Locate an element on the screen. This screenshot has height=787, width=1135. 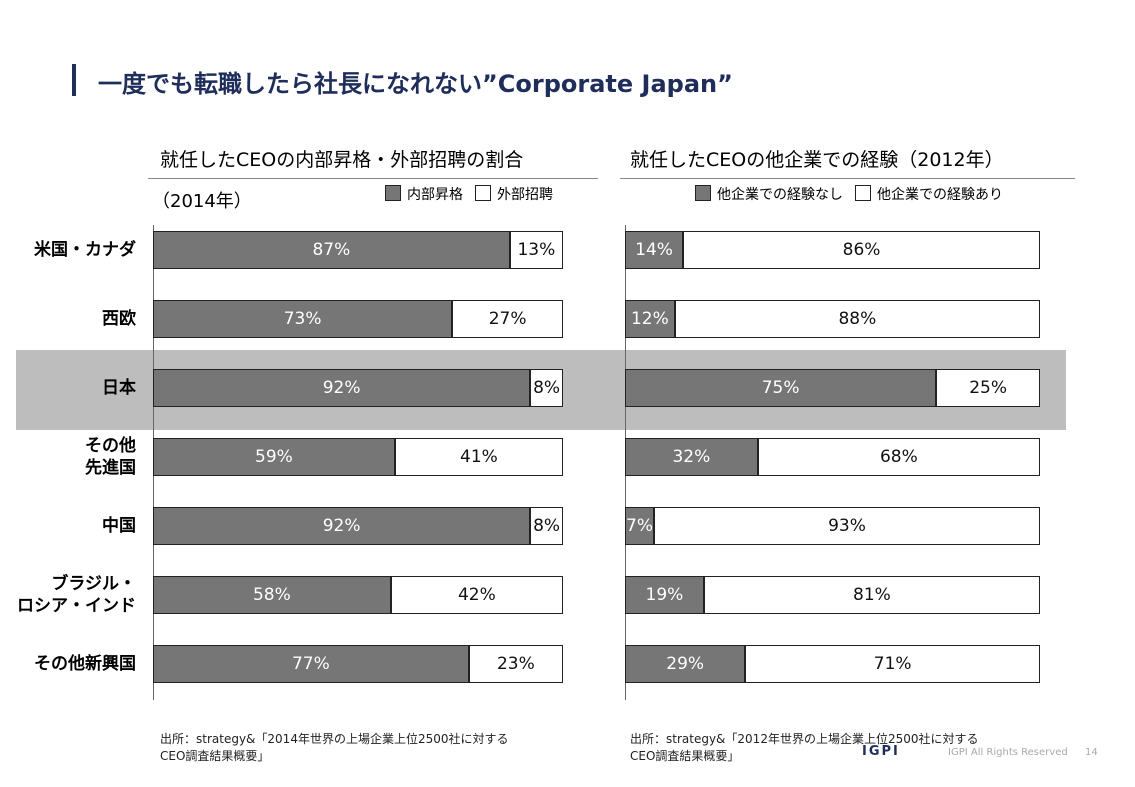
value-label: 29% is located at coordinates (685, 664).